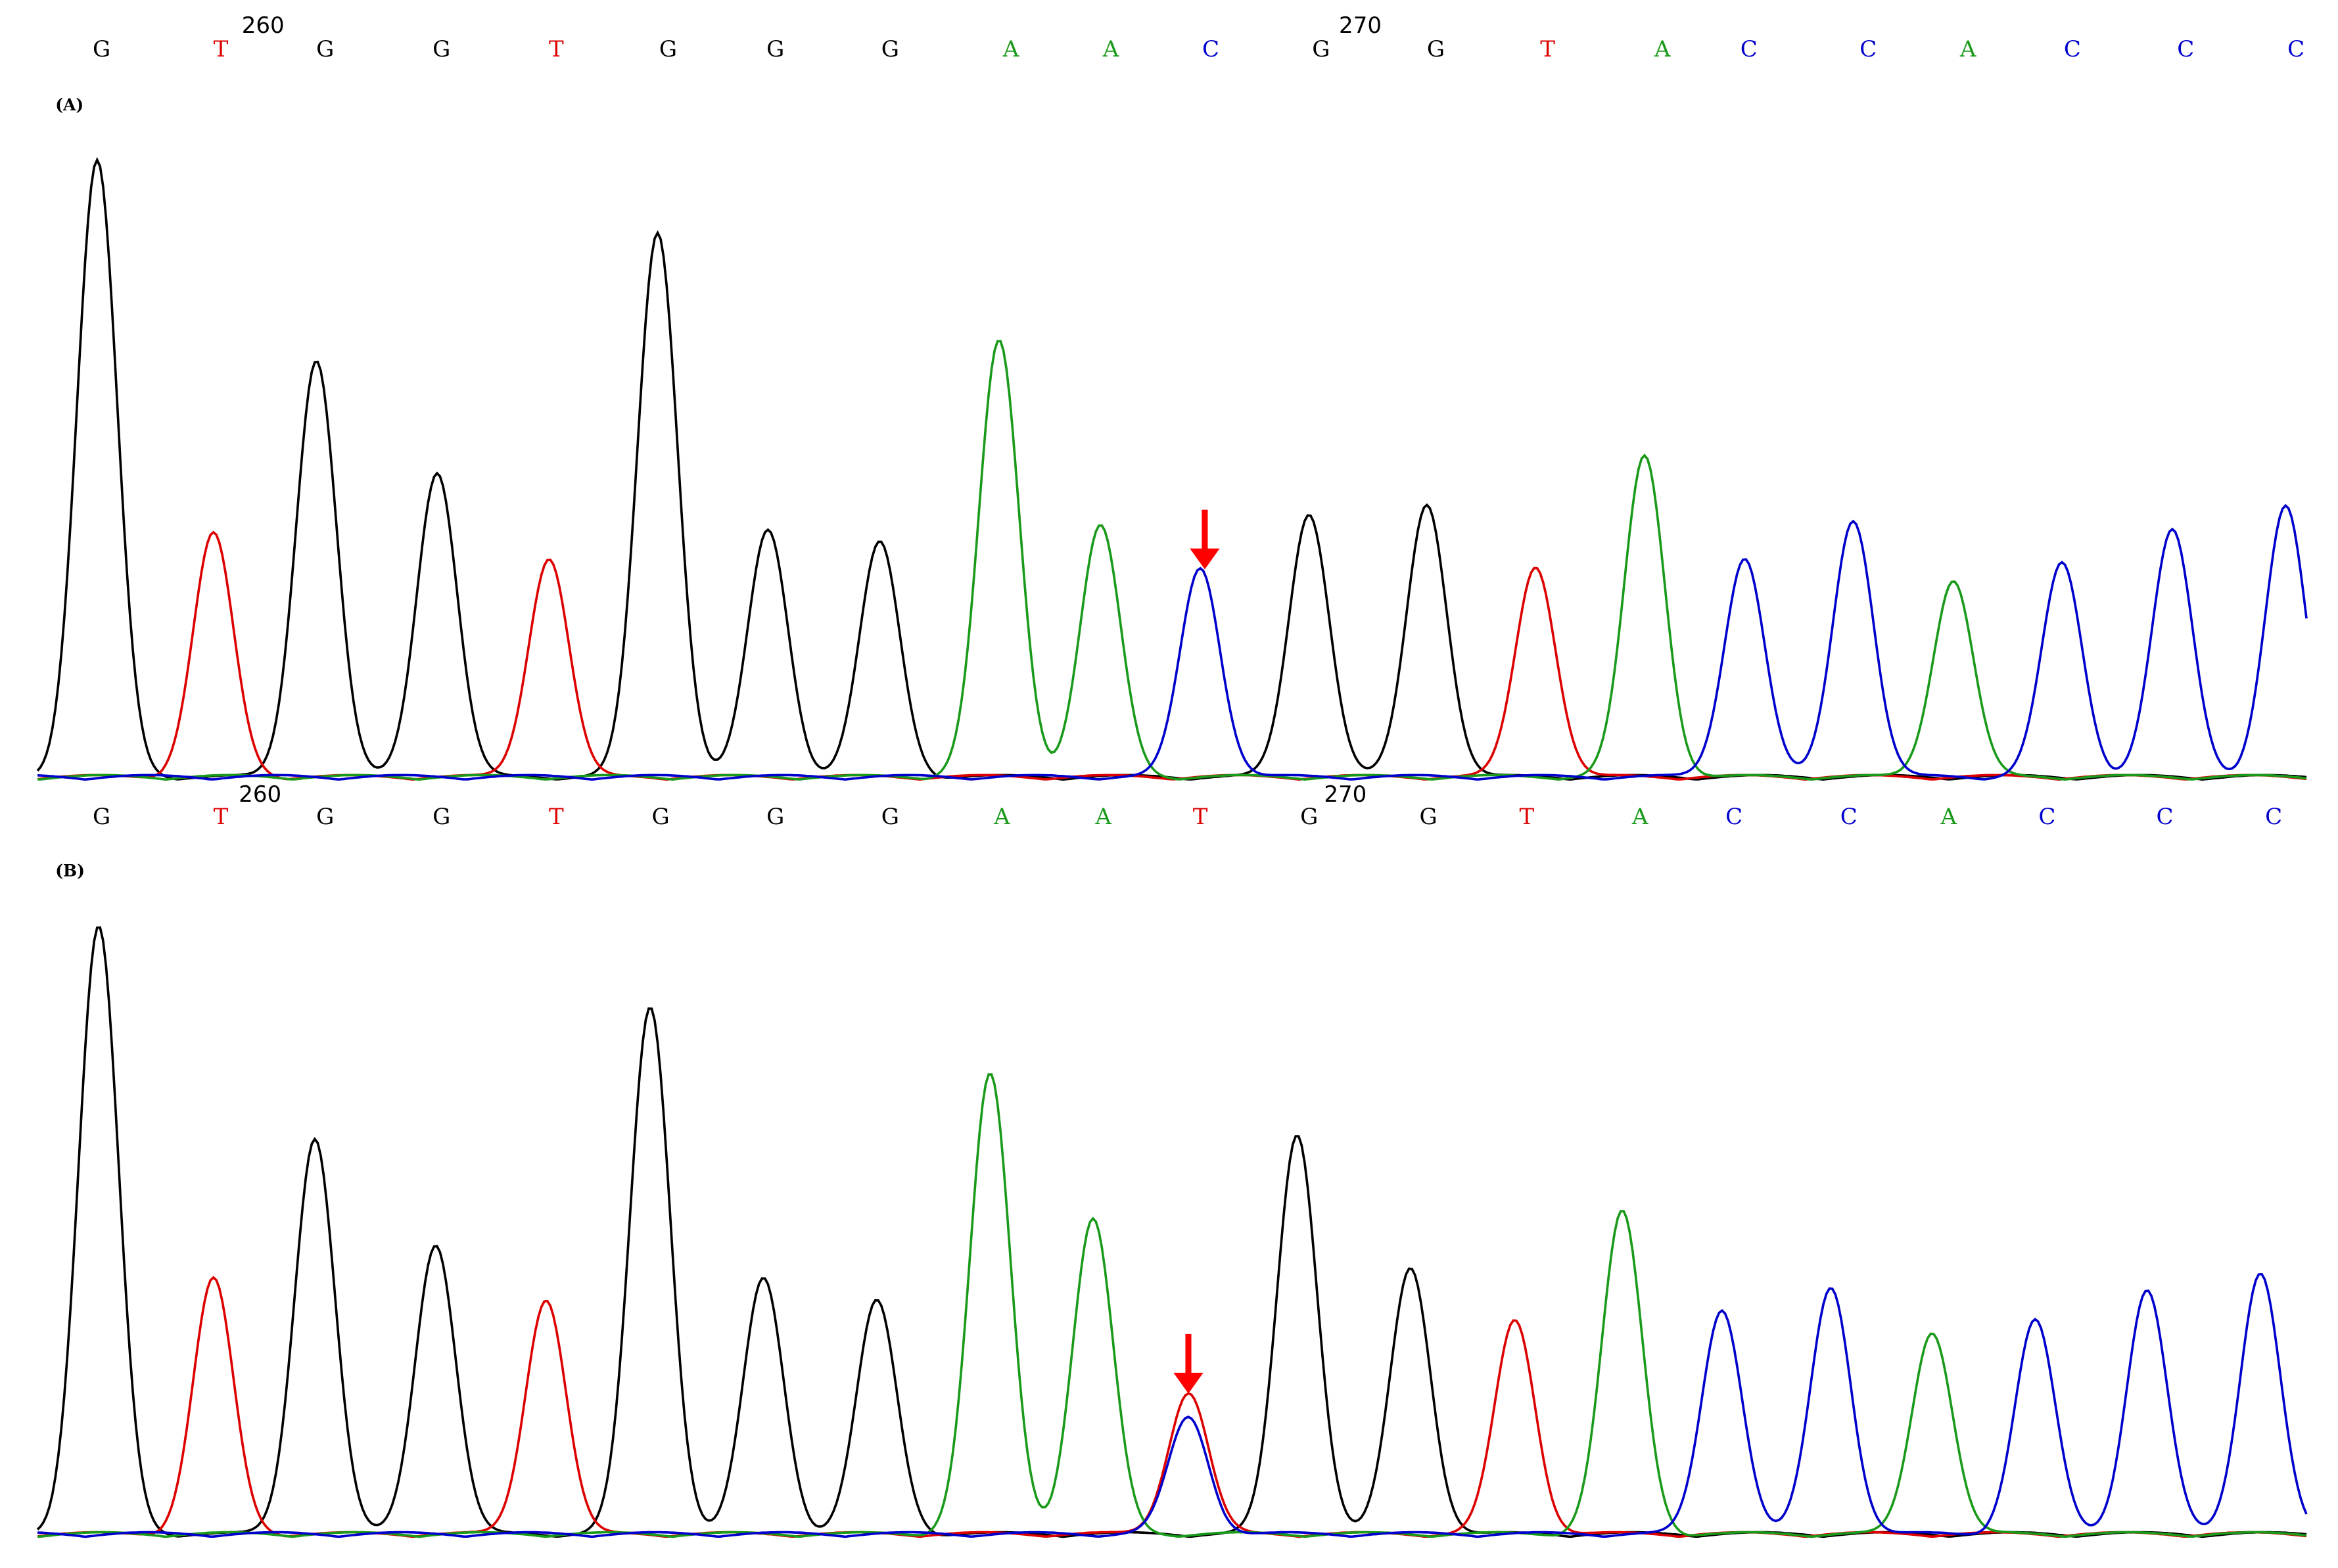 This screenshot has height=1568, width=2338. What do you see at coordinates (70, 871) in the screenshot?
I see `panel-label: (B)` at bounding box center [70, 871].